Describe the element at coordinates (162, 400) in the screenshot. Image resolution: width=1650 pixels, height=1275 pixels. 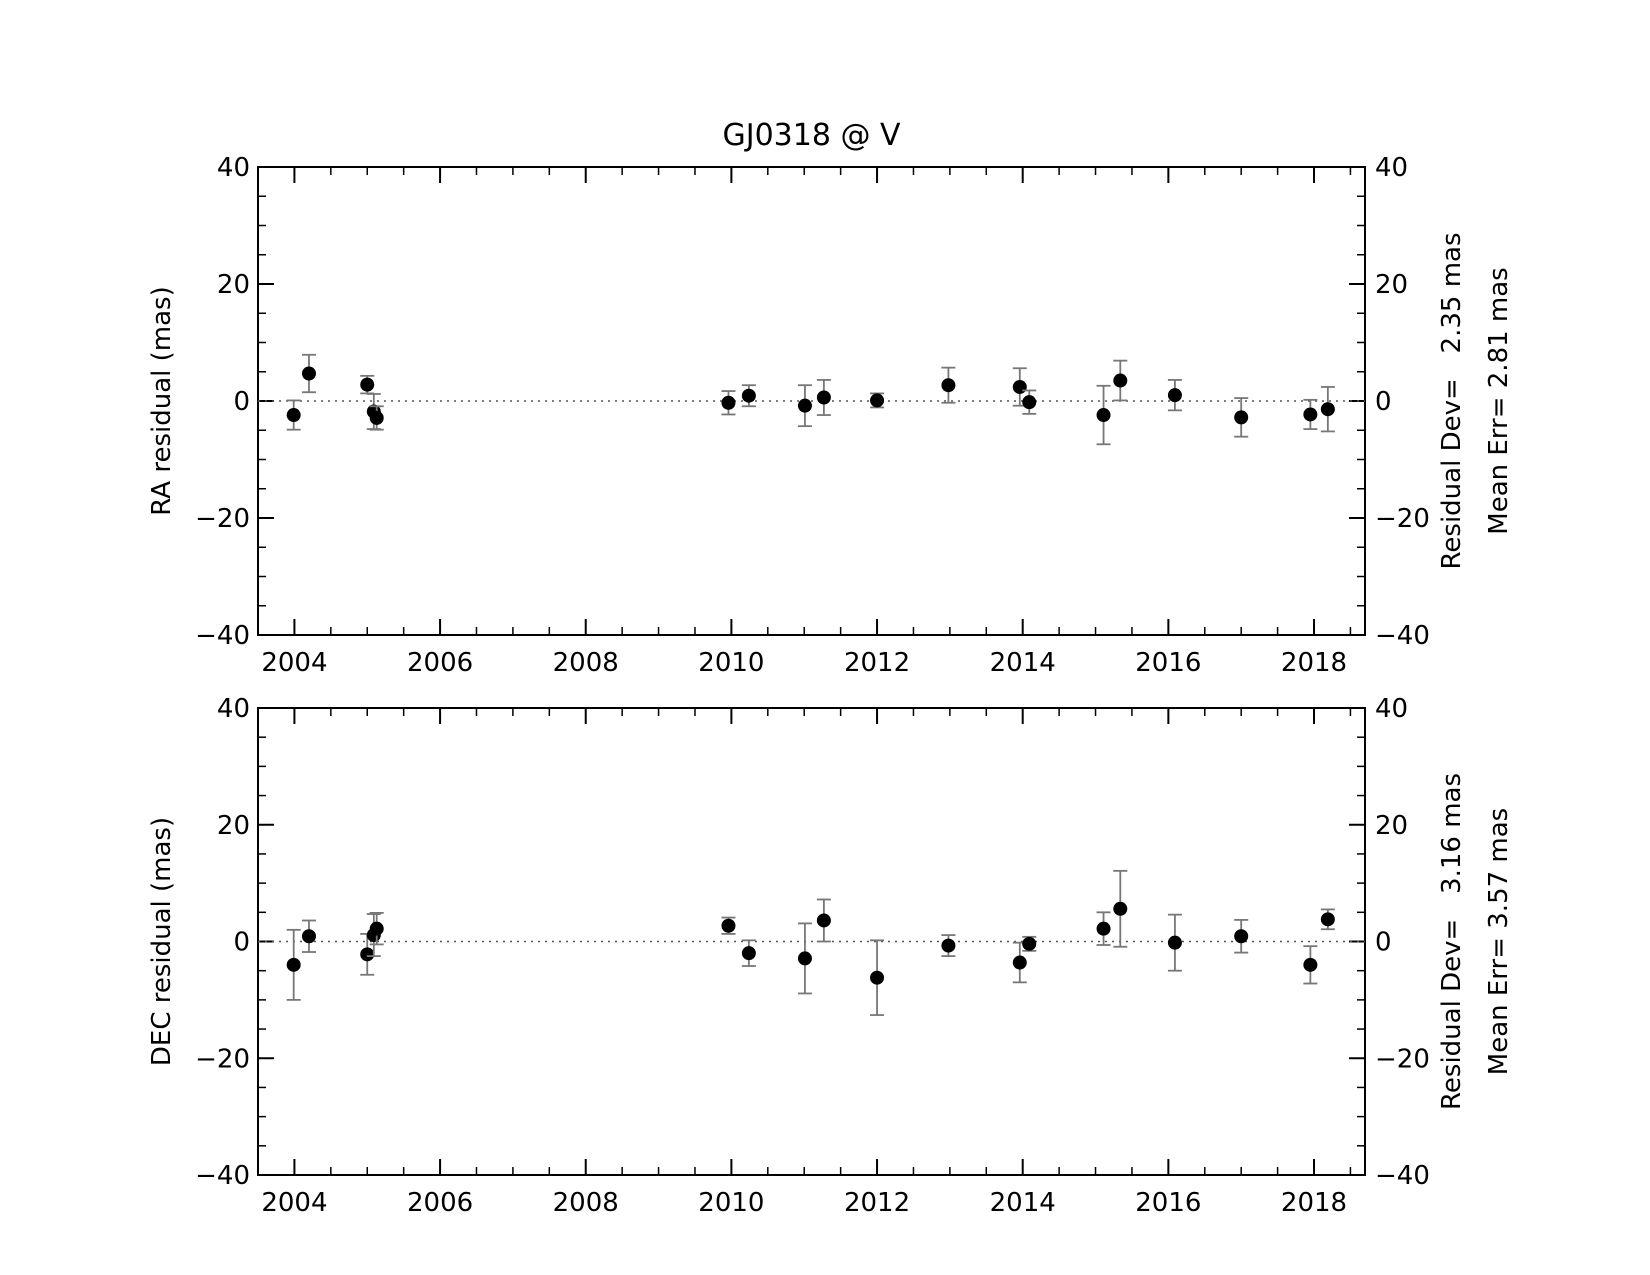
I see `y-axis-label: RA residual (mas)` at that location.